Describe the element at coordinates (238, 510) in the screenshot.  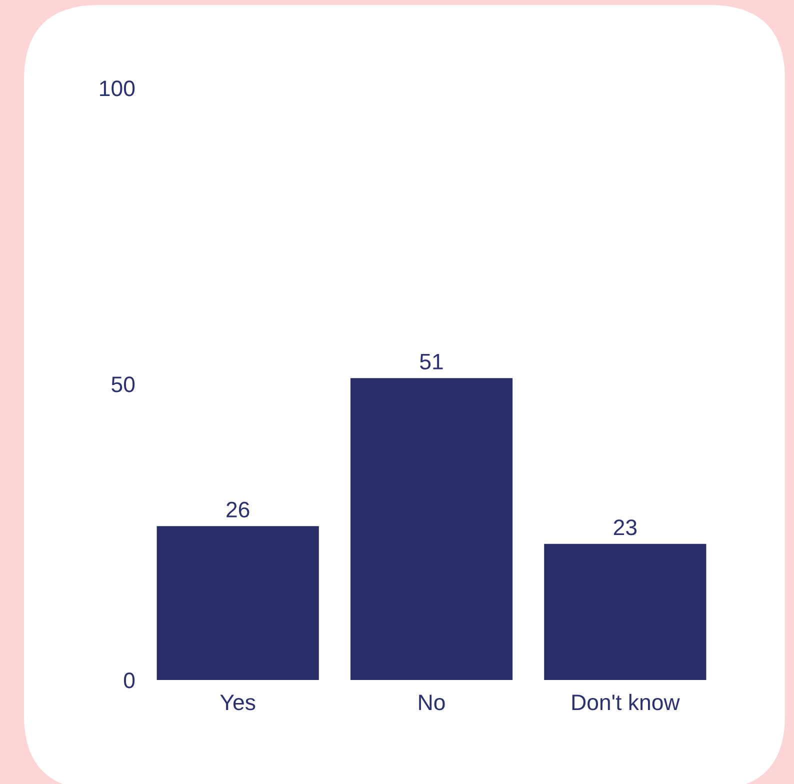
I see `data-label: 26` at that location.